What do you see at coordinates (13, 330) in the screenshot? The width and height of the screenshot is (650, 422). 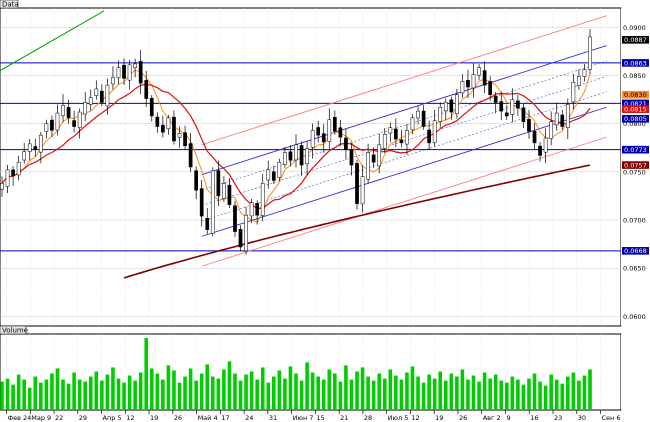 I see `volume-label-box` at bounding box center [13, 330].